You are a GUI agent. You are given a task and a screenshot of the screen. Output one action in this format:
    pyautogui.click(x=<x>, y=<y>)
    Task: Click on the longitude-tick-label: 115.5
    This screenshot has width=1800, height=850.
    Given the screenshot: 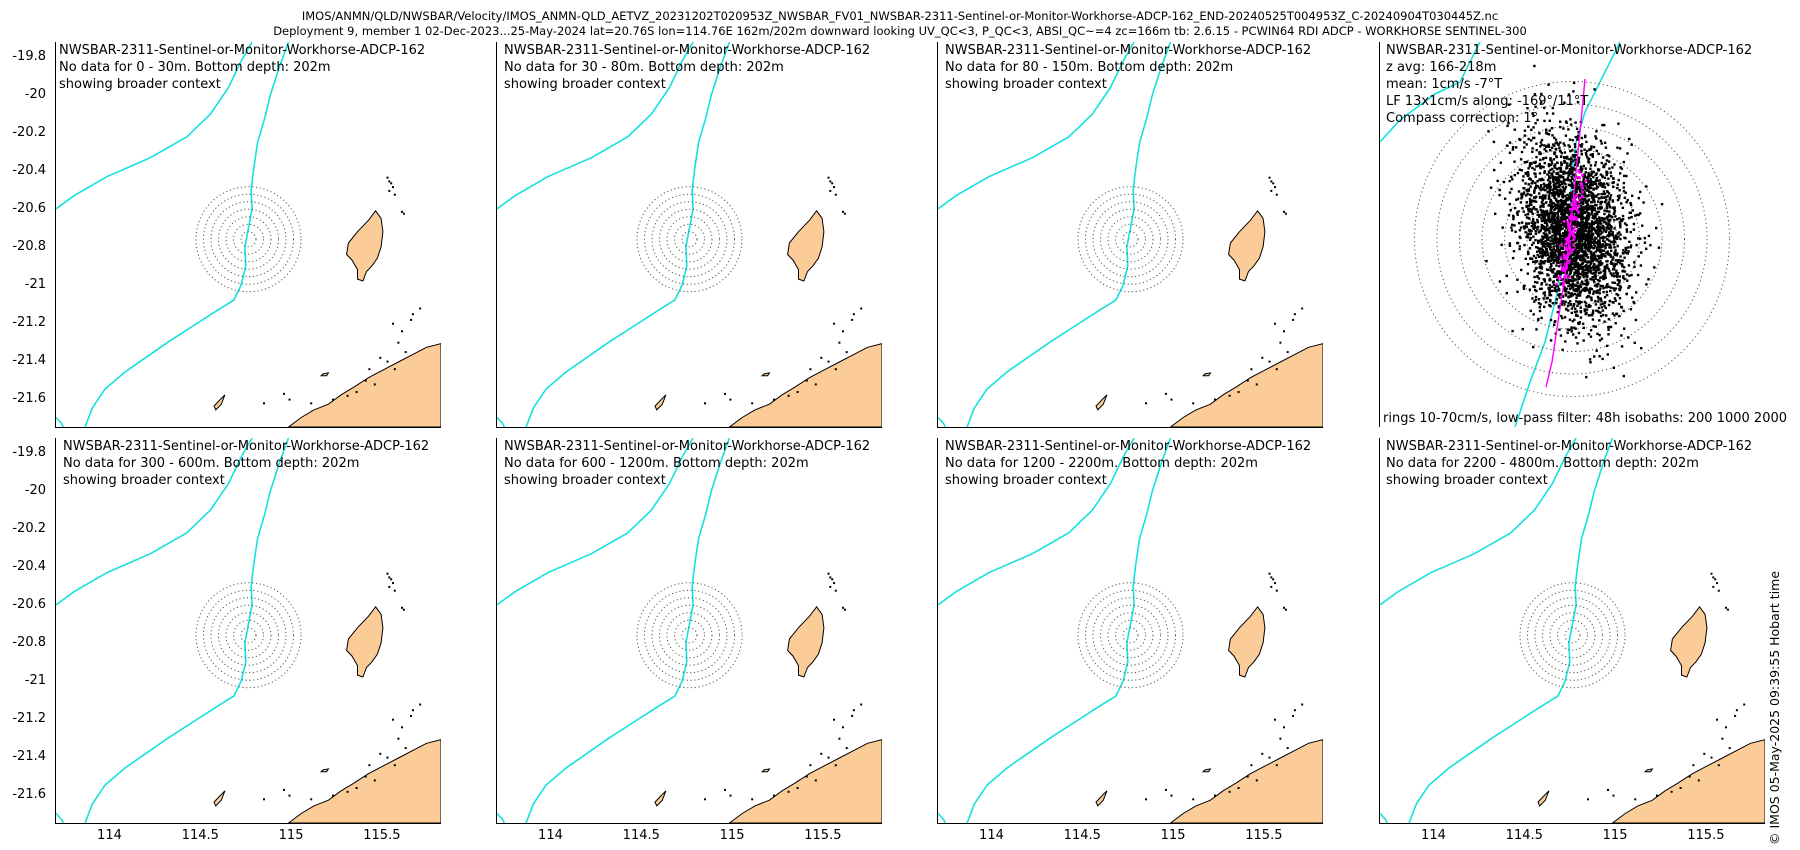 What is the action you would take?
    pyautogui.click(x=382, y=835)
    